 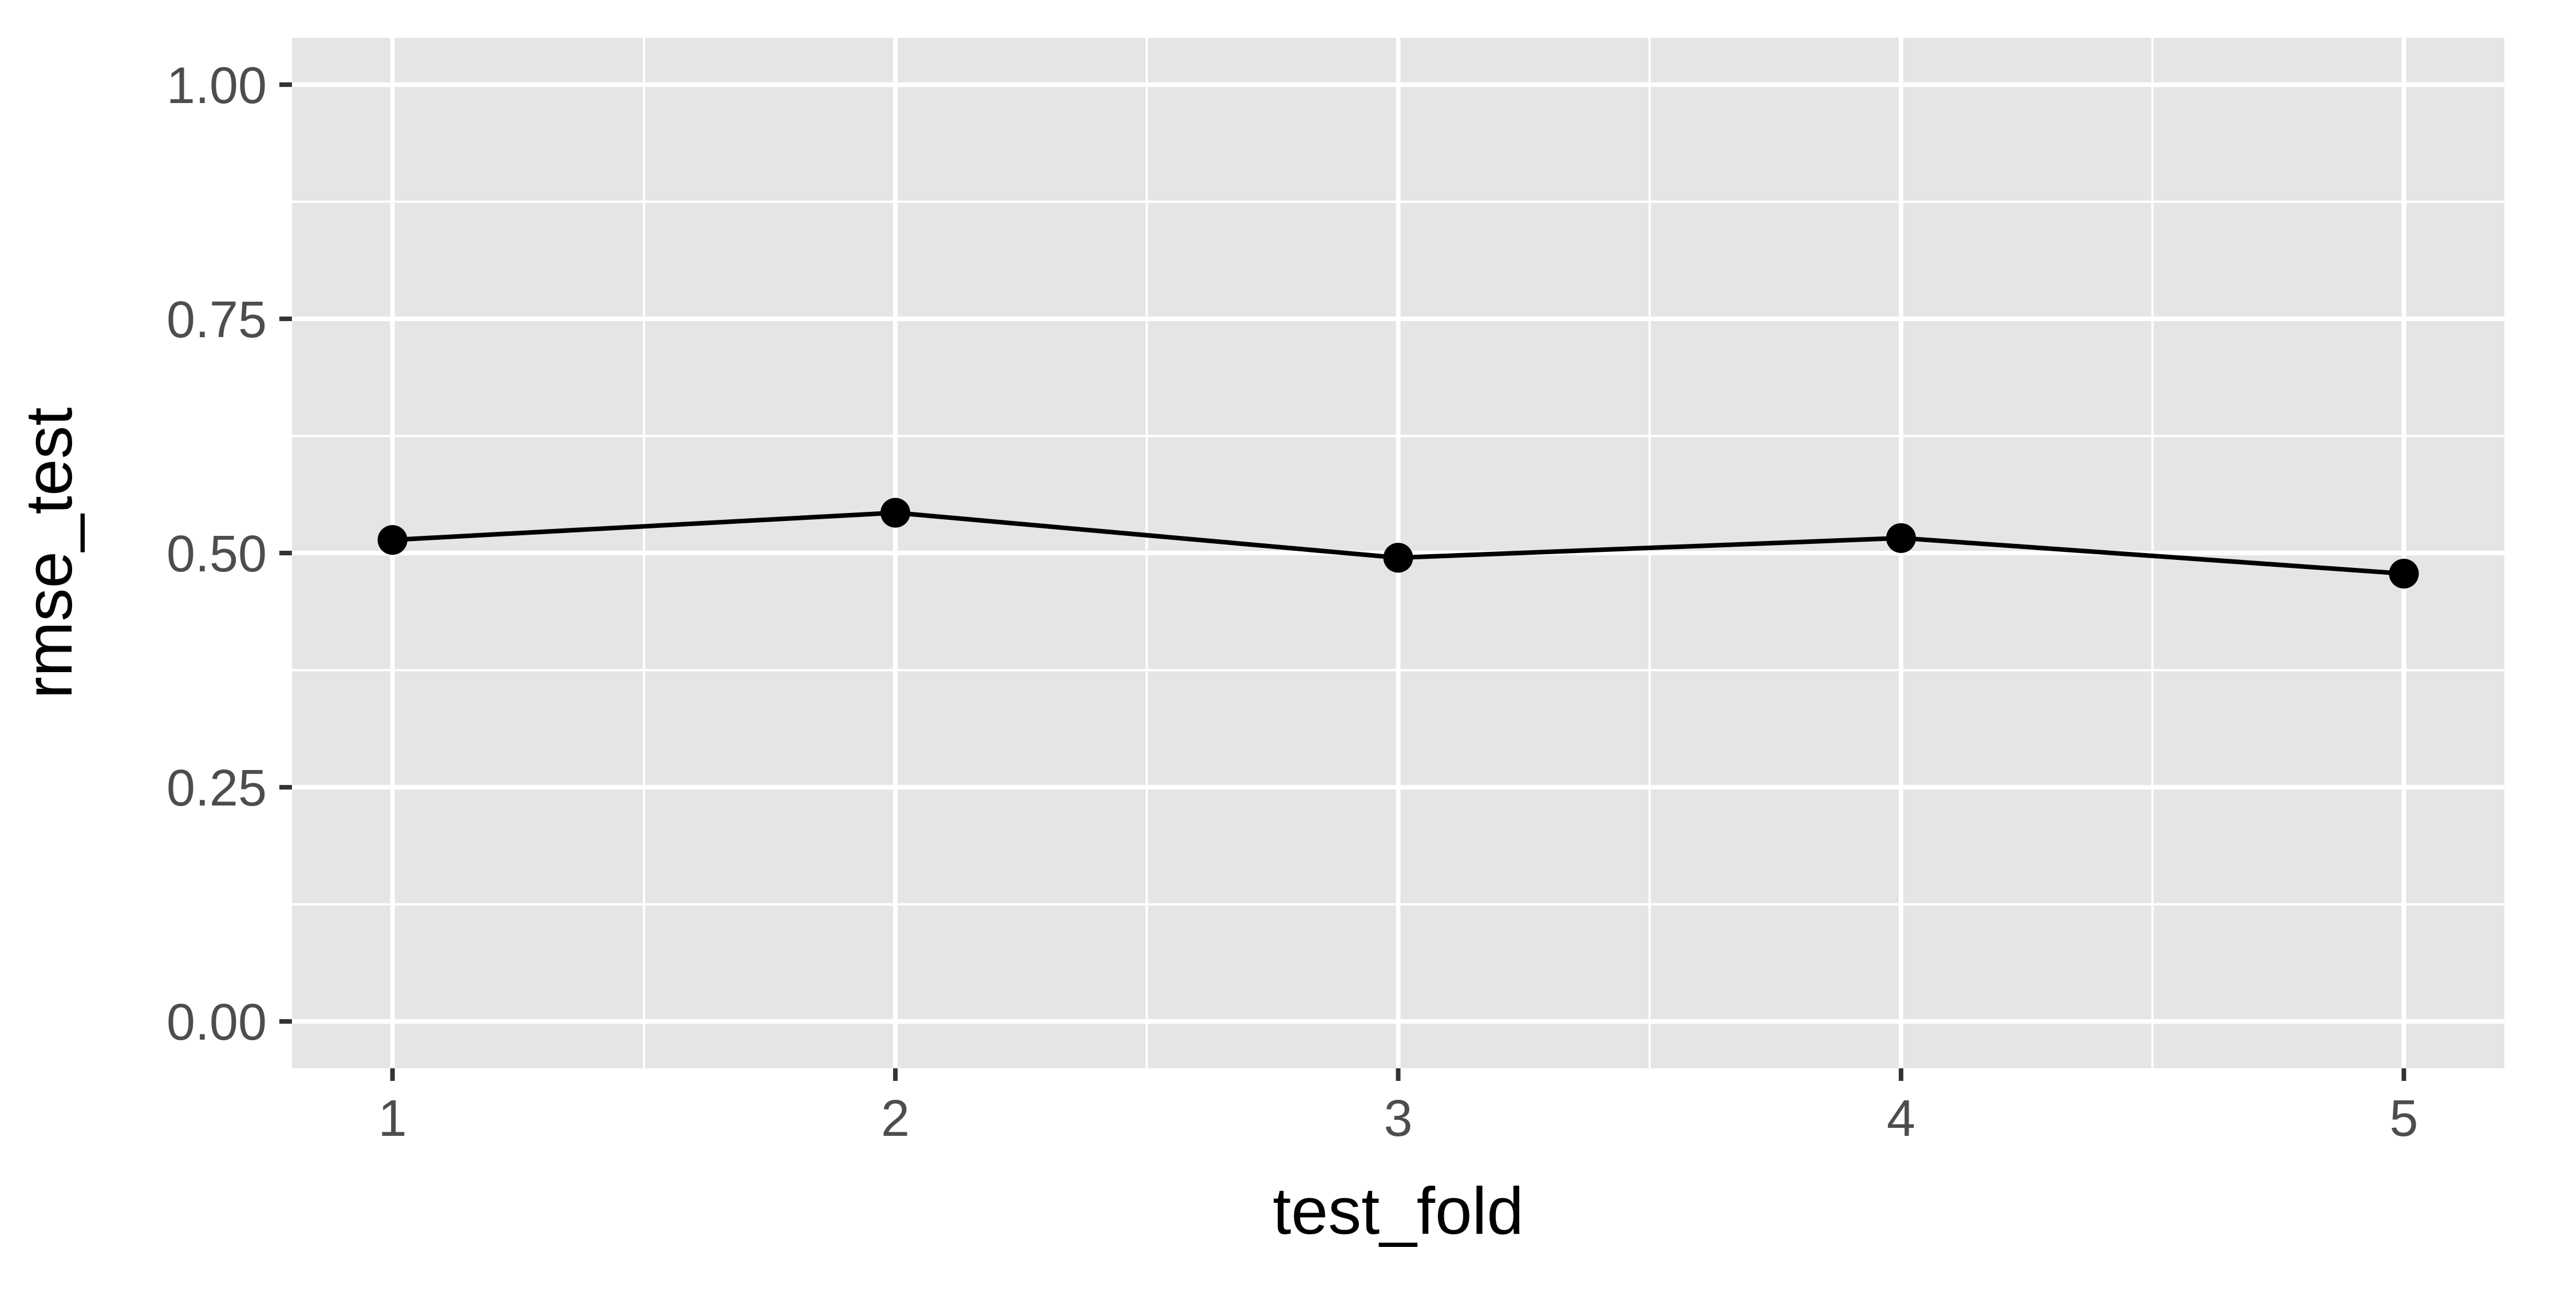 I want to click on x-tick-label: 2, so click(x=895, y=1118).